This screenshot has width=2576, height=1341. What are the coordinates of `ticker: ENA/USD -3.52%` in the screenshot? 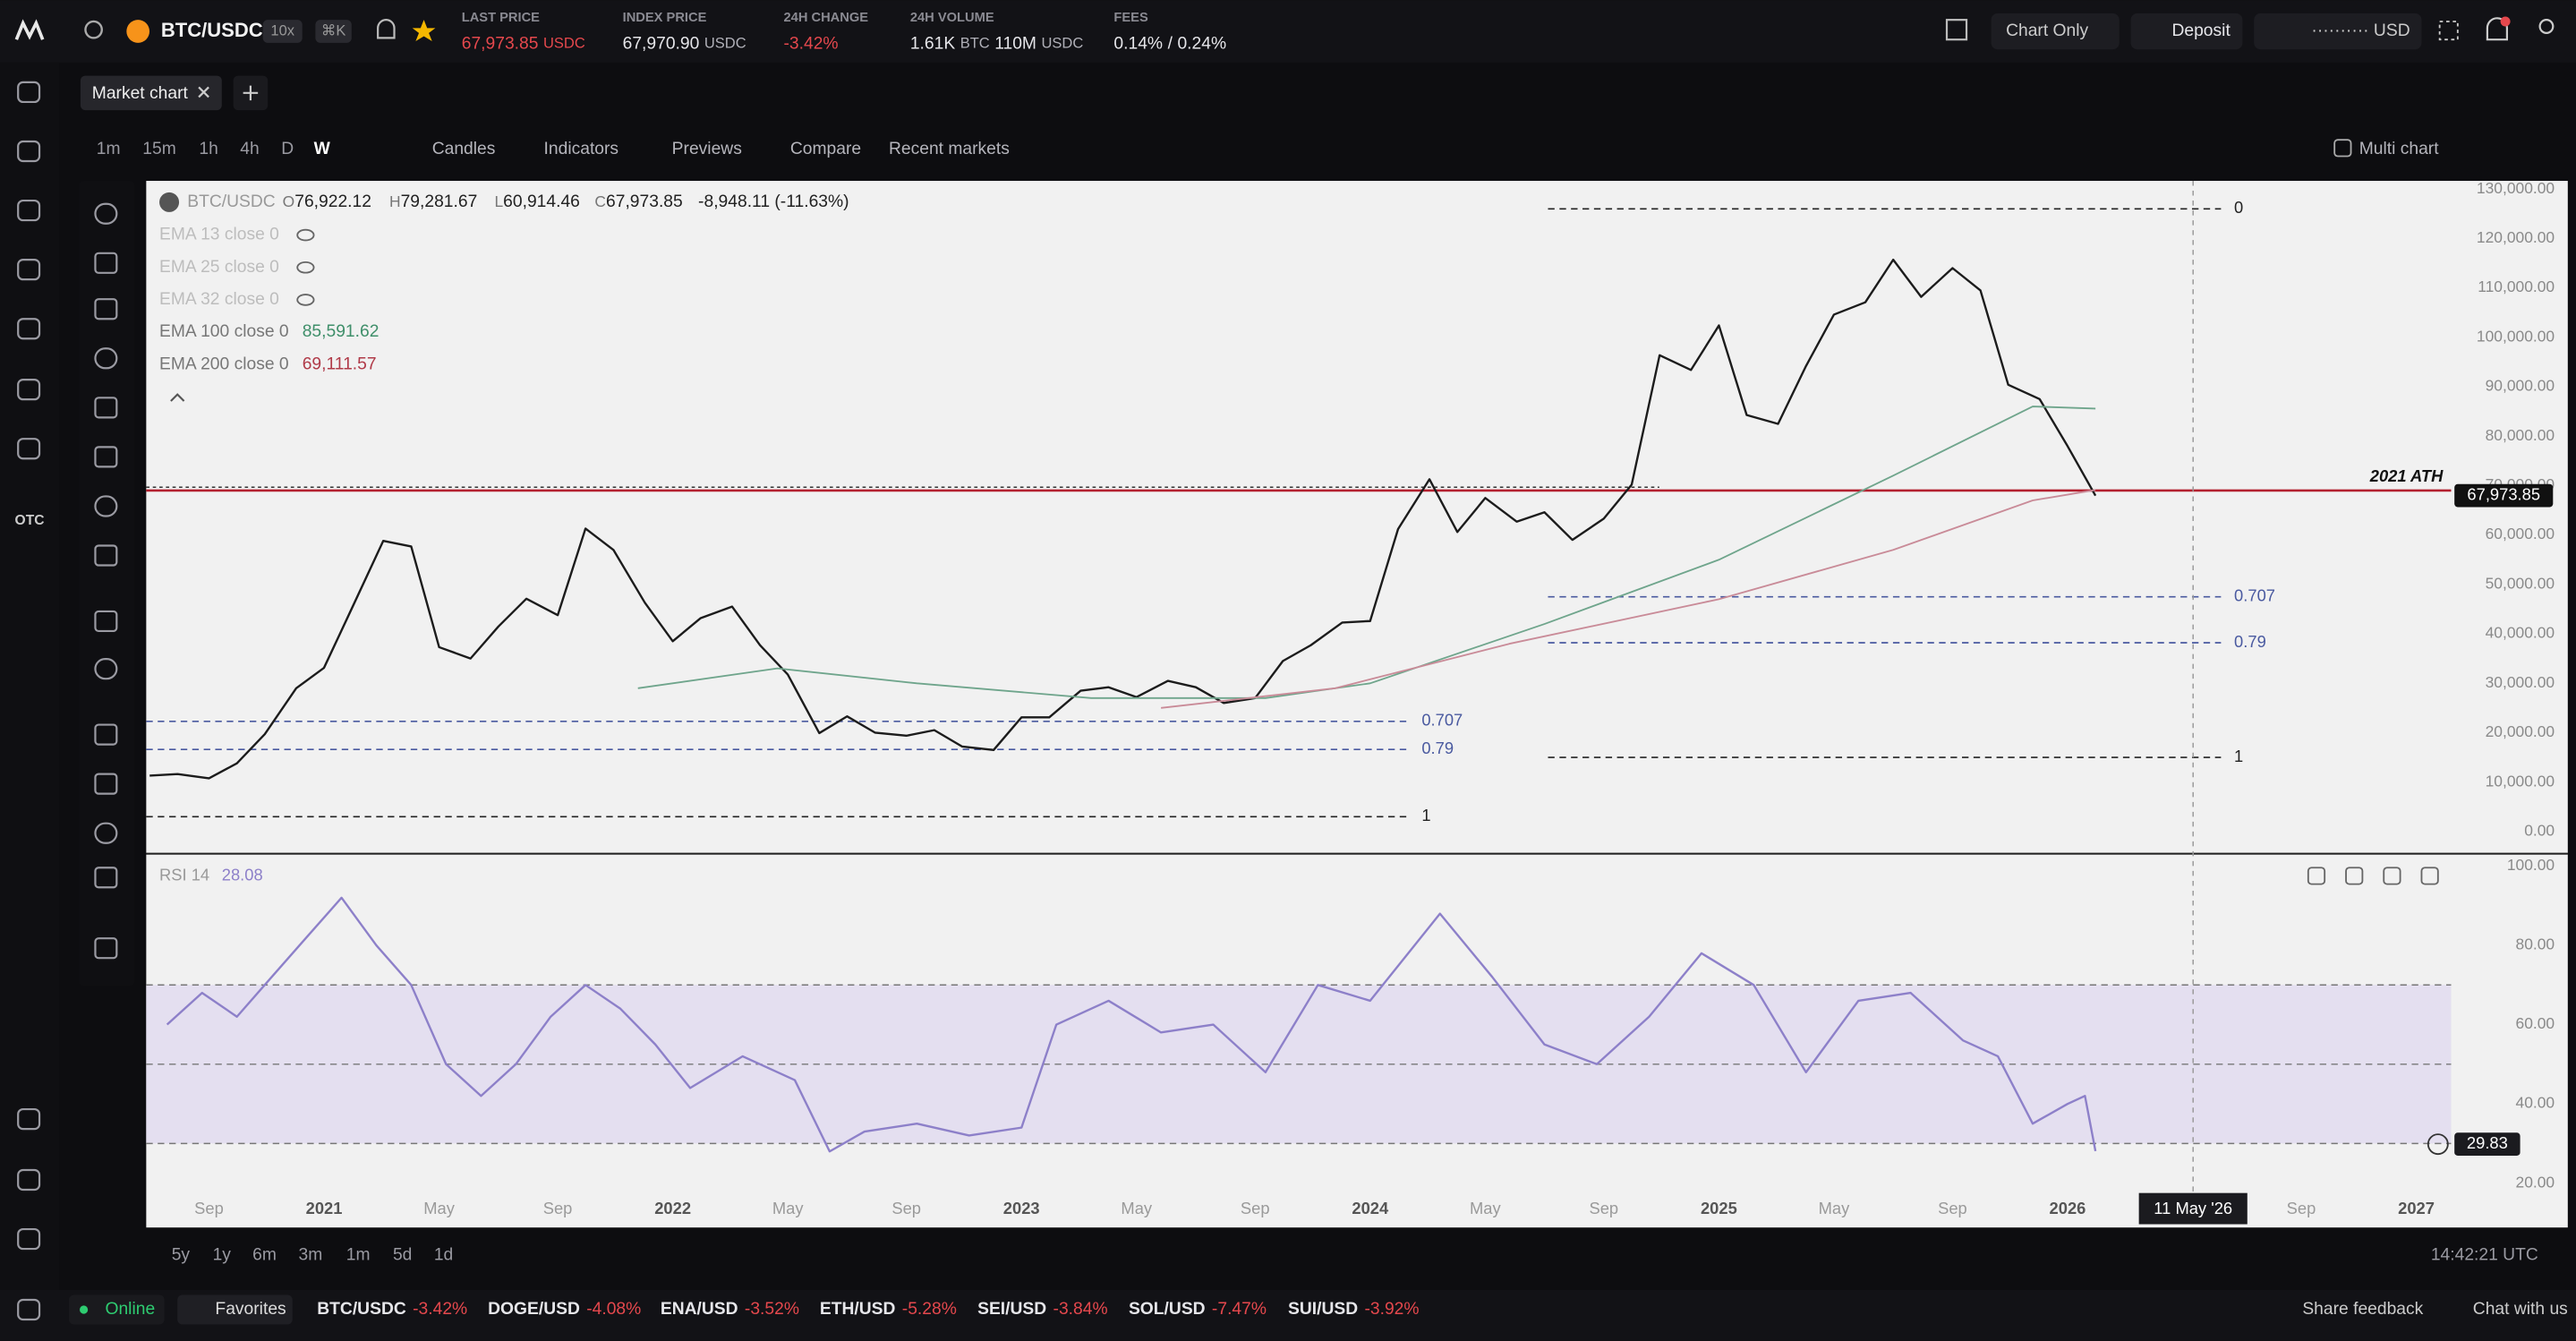 It's located at (730, 1309).